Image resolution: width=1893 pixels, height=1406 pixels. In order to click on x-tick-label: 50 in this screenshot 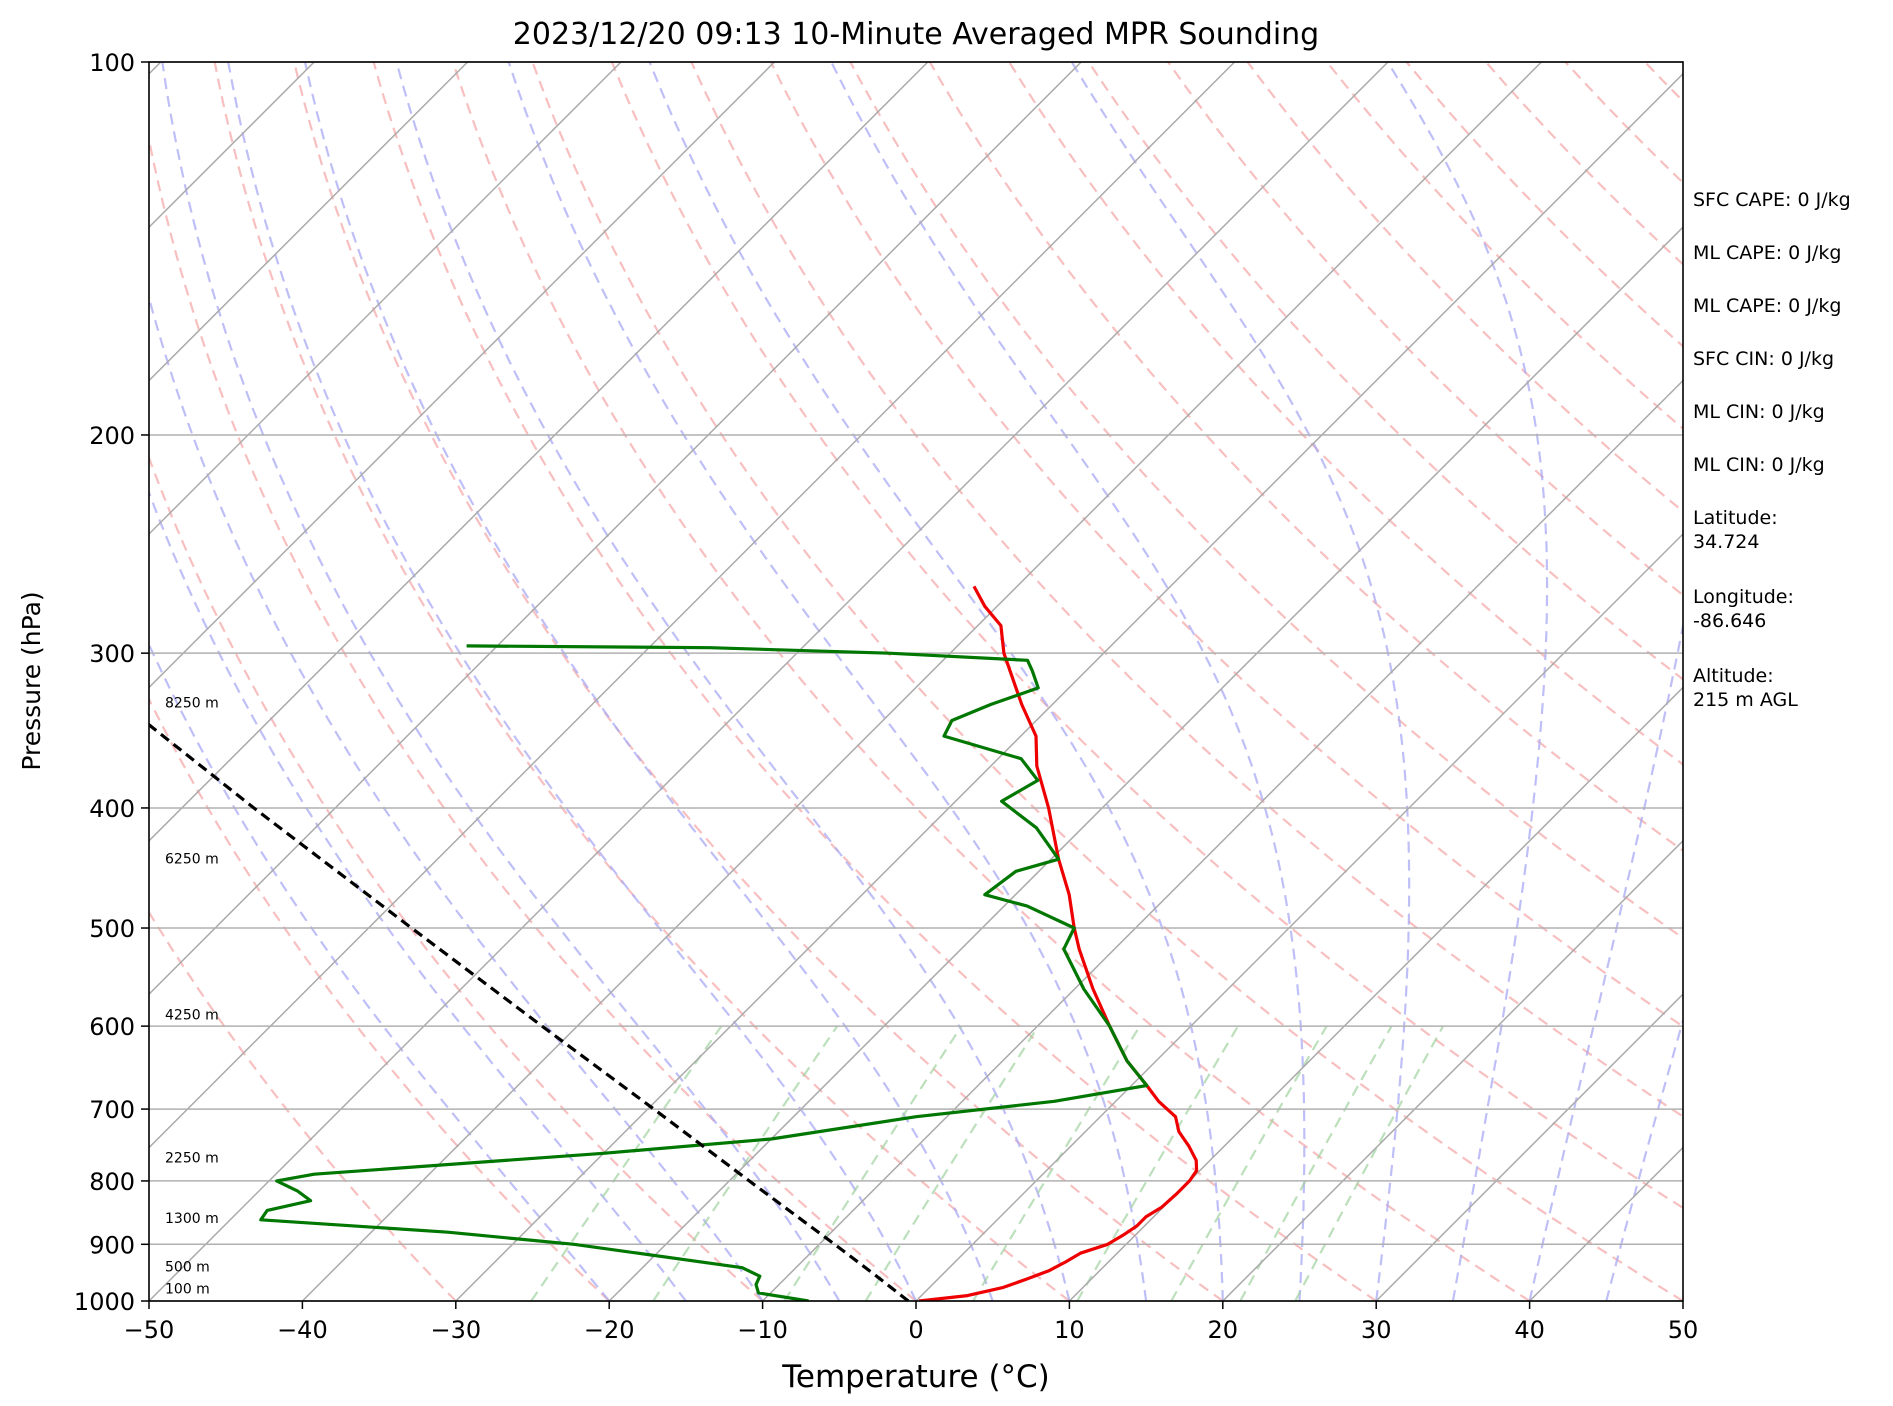, I will do `click(1683, 1330)`.